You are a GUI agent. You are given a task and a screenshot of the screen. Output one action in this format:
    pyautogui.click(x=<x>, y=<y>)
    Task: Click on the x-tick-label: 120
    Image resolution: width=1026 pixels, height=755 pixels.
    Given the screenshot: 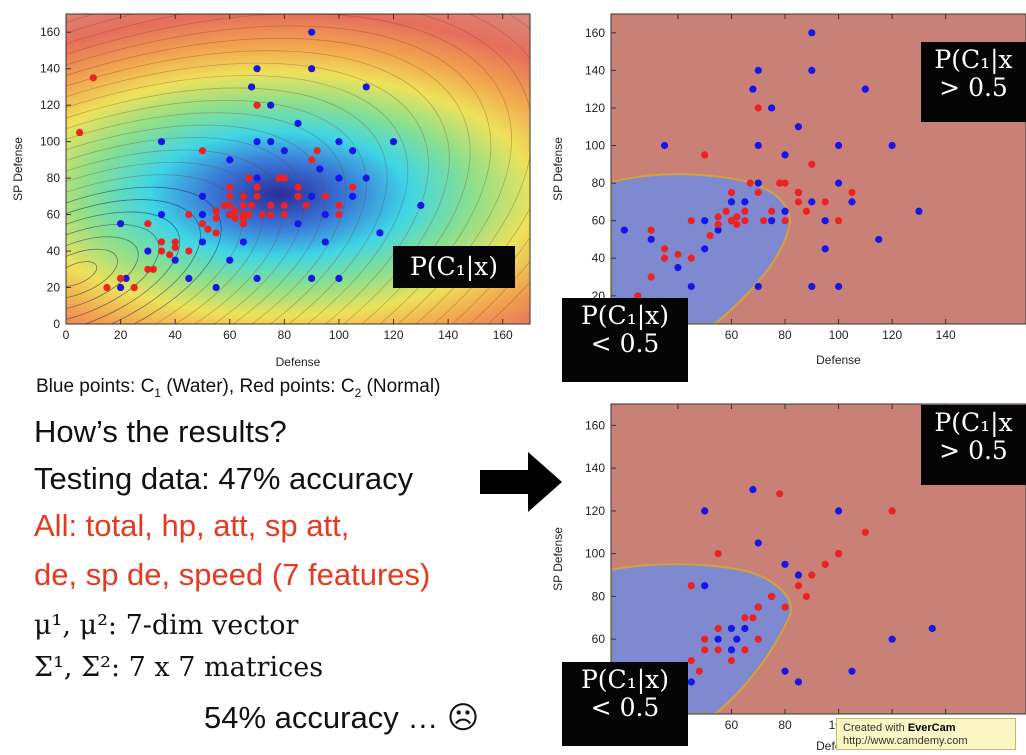 What is the action you would take?
    pyautogui.click(x=394, y=335)
    